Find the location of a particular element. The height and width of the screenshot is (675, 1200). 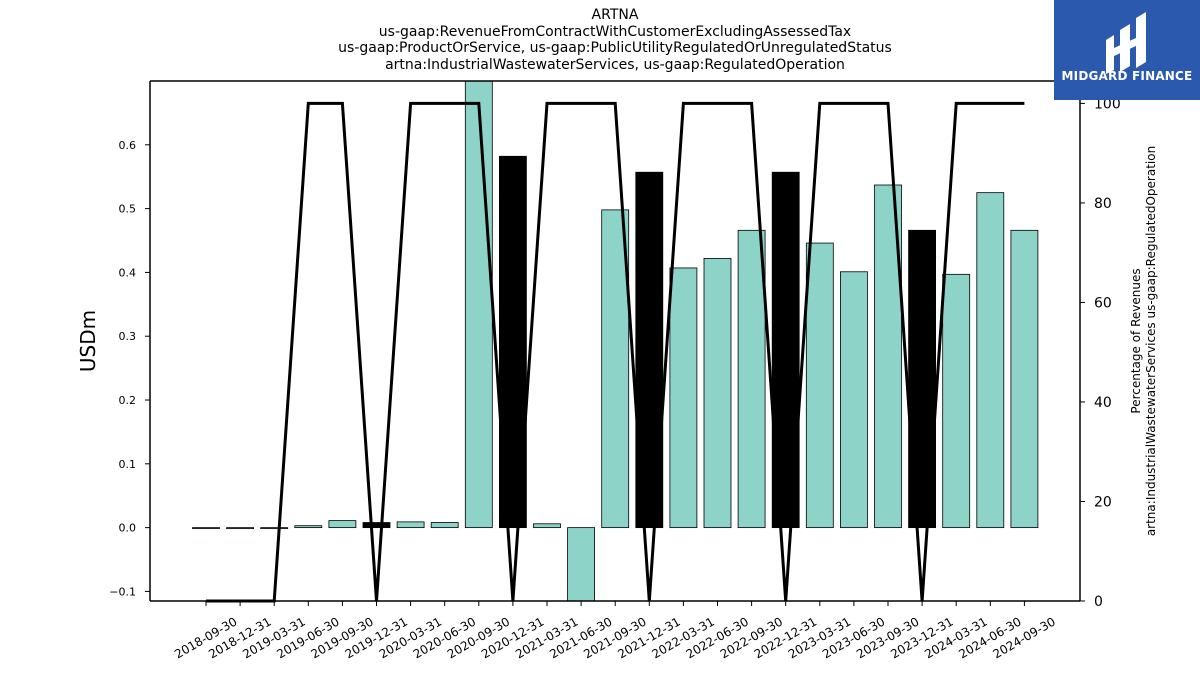

logo-text: MIDGARD FINANCE is located at coordinates (1127, 76).